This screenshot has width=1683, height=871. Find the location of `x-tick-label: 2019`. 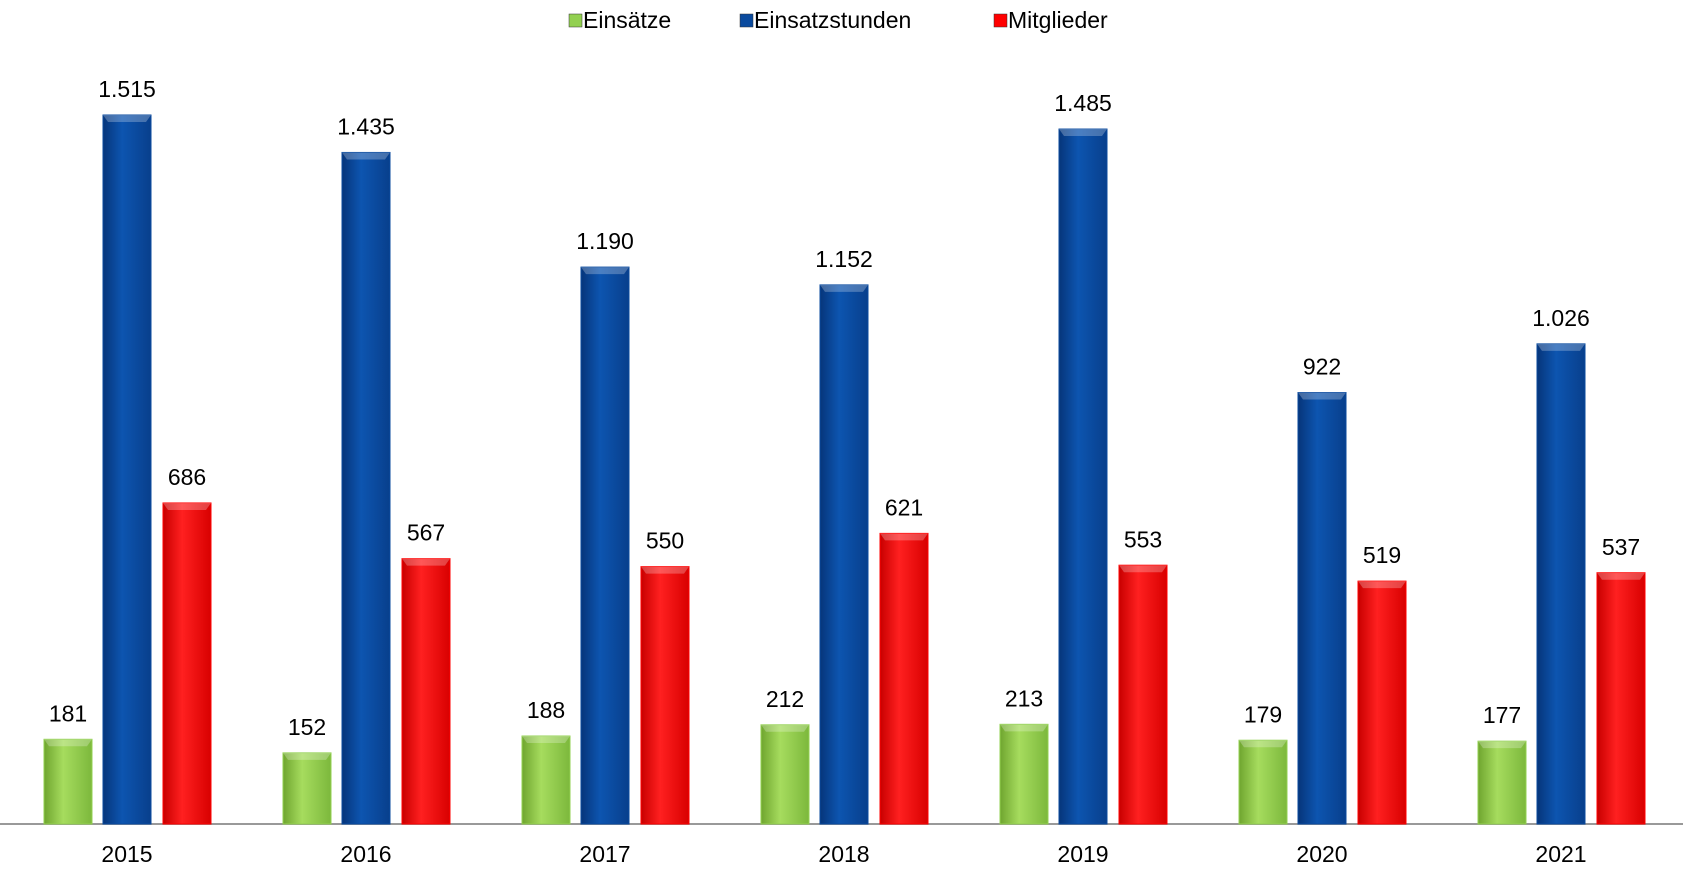

x-tick-label: 2019 is located at coordinates (1082, 854).